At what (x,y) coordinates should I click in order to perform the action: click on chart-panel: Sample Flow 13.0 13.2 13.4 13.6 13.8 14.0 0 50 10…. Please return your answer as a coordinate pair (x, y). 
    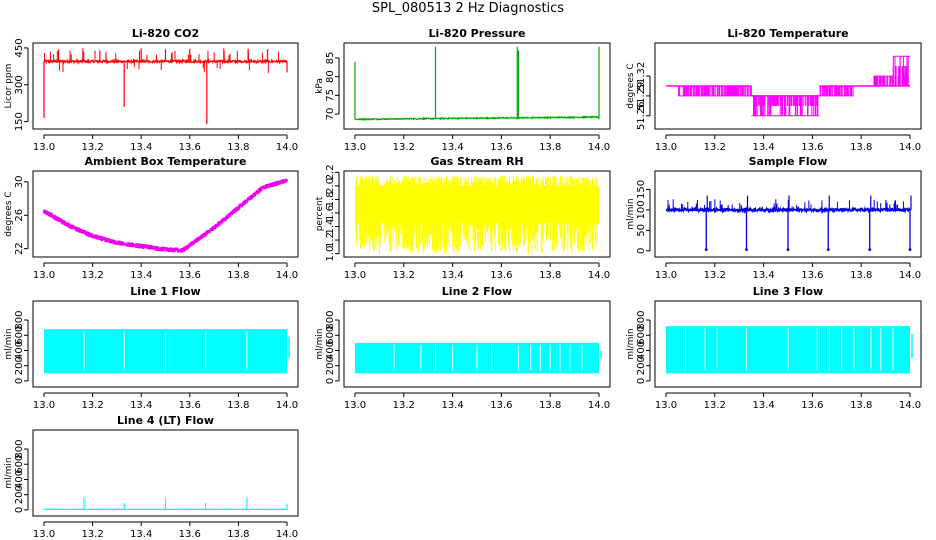
    Looking at the image, I should click on (774, 218).